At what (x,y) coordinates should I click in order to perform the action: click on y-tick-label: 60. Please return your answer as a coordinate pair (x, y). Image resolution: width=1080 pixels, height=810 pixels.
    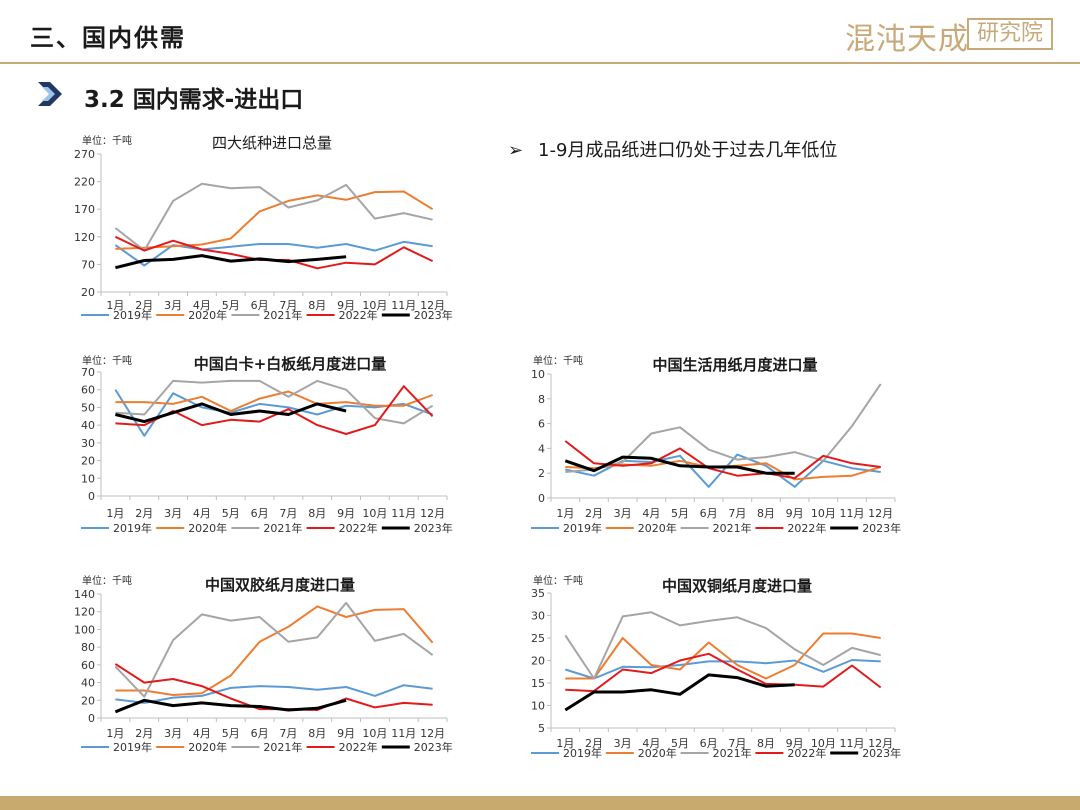
    Looking at the image, I should click on (88, 390).